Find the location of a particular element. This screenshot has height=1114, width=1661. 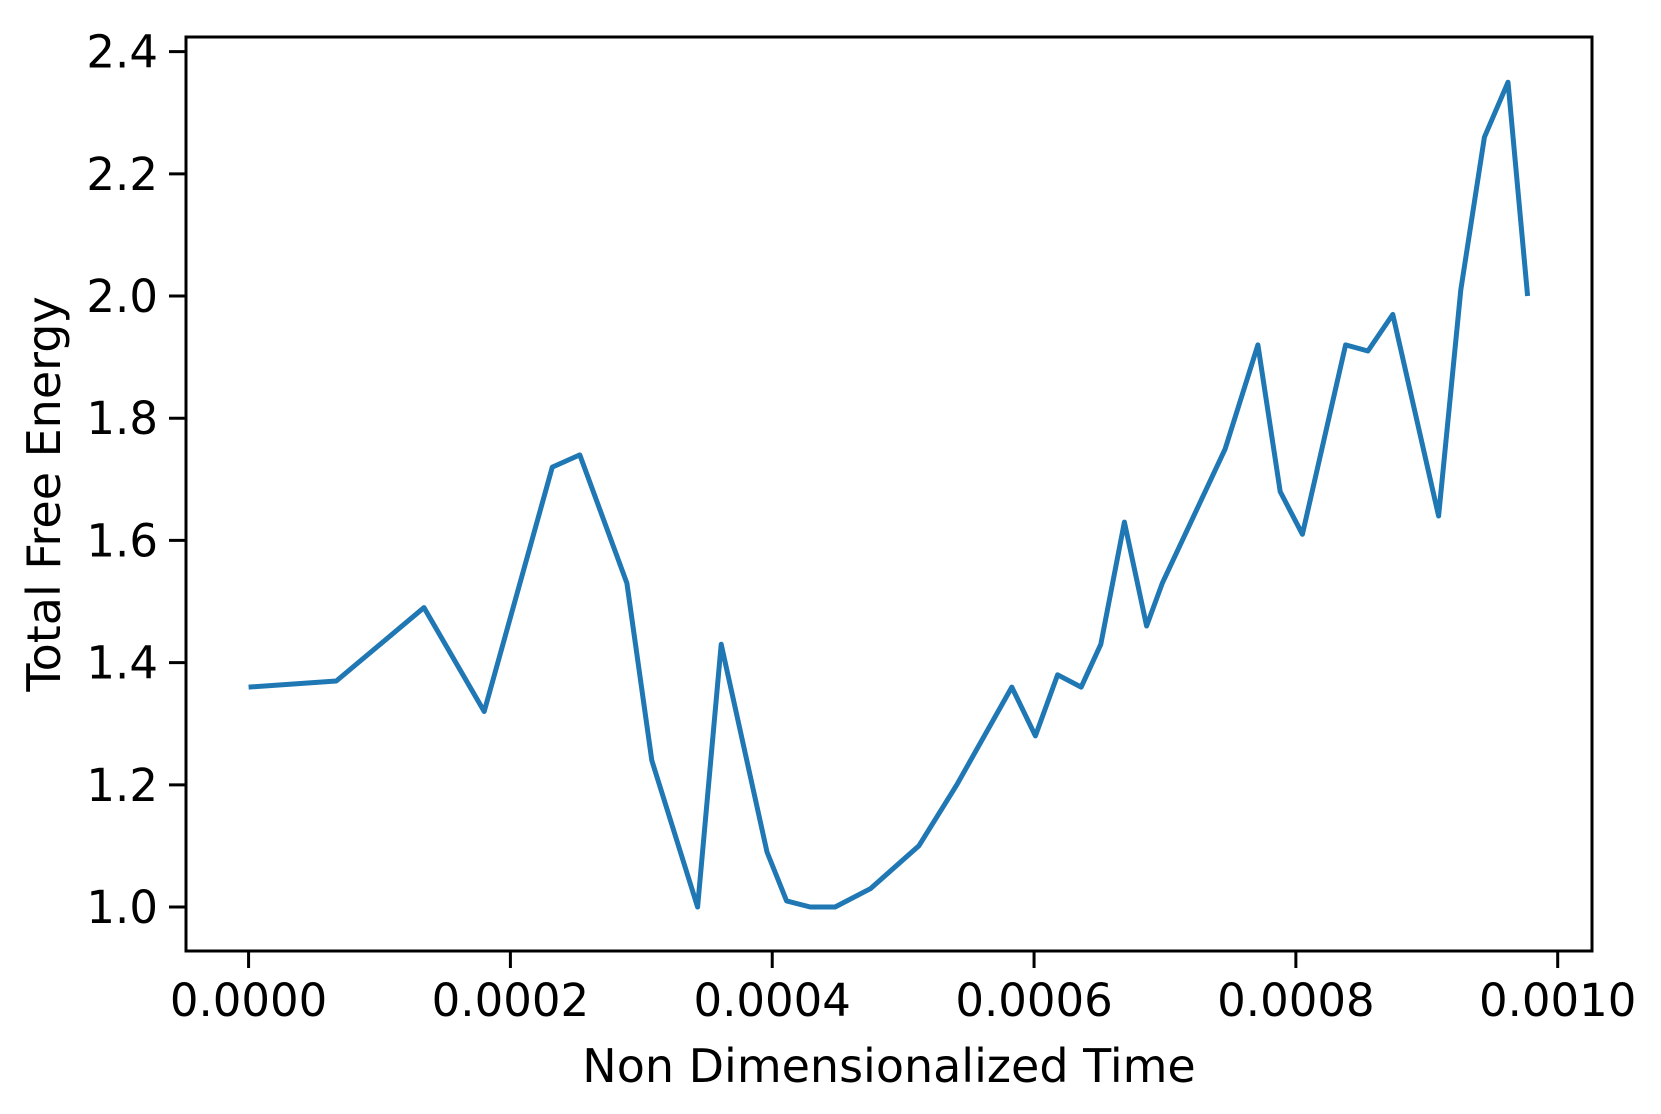

x-tick-label: 0.0004 is located at coordinates (771, 1000).